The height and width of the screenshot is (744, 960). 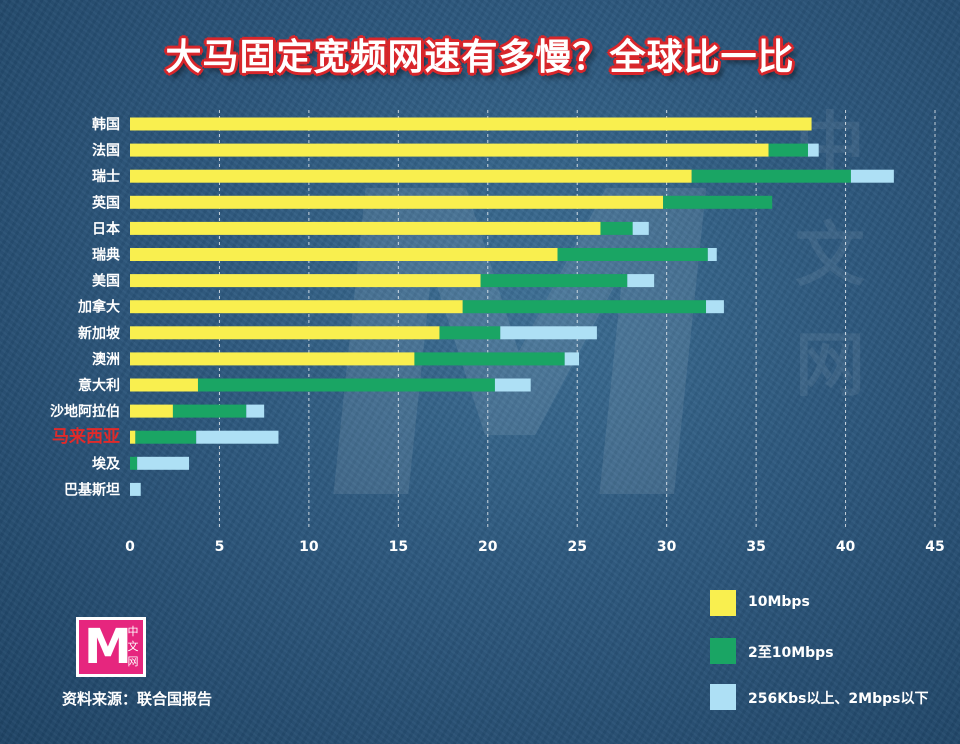 I want to click on x-tick-label-30: 30, so click(x=667, y=547).